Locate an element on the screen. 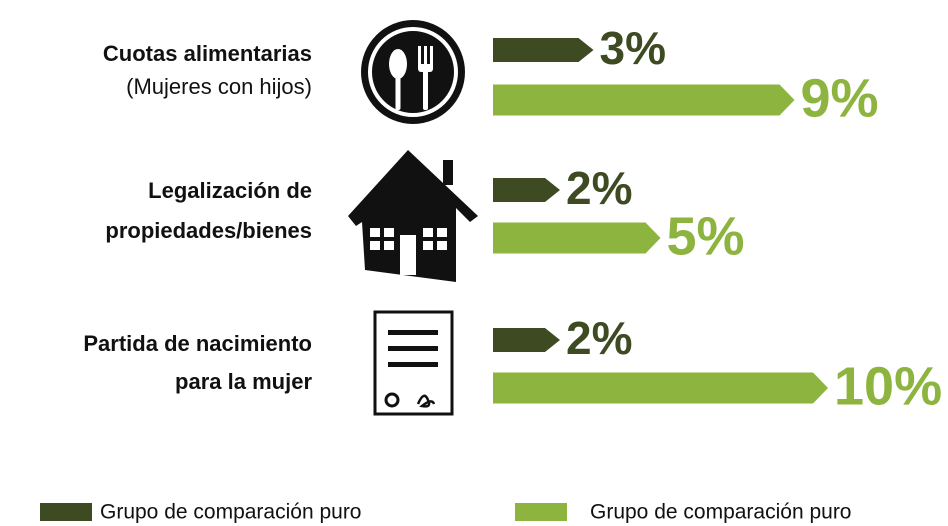  icon-document is located at coordinates (413, 363).